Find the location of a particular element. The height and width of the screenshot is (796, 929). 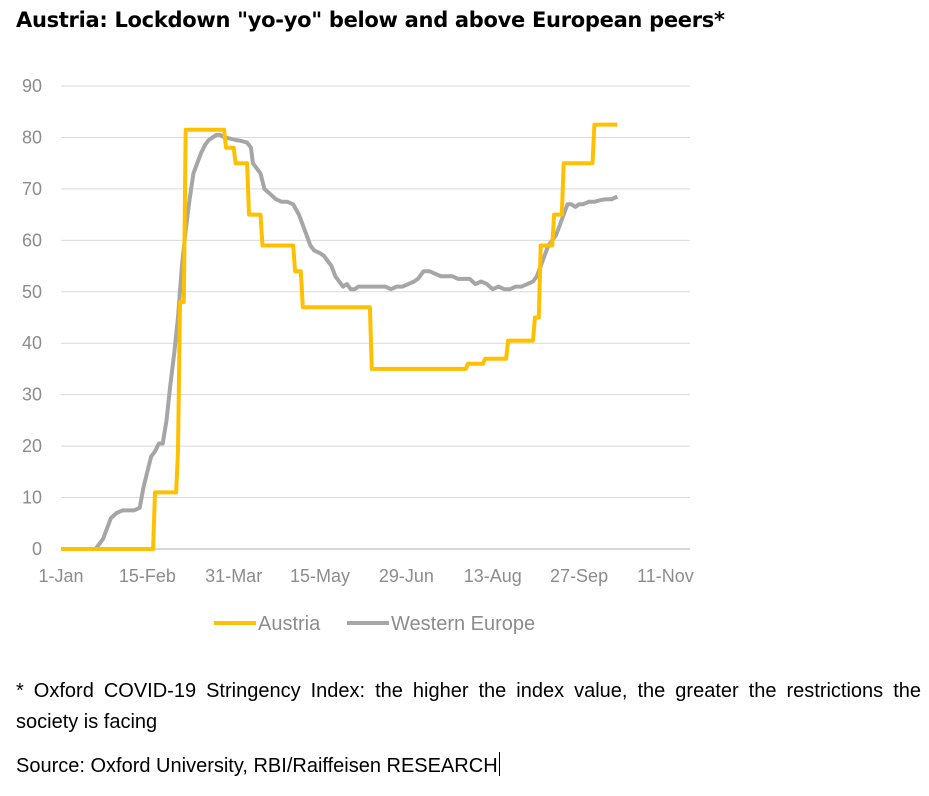

legend-western-europe-label: Western Europe is located at coordinates (463, 624).